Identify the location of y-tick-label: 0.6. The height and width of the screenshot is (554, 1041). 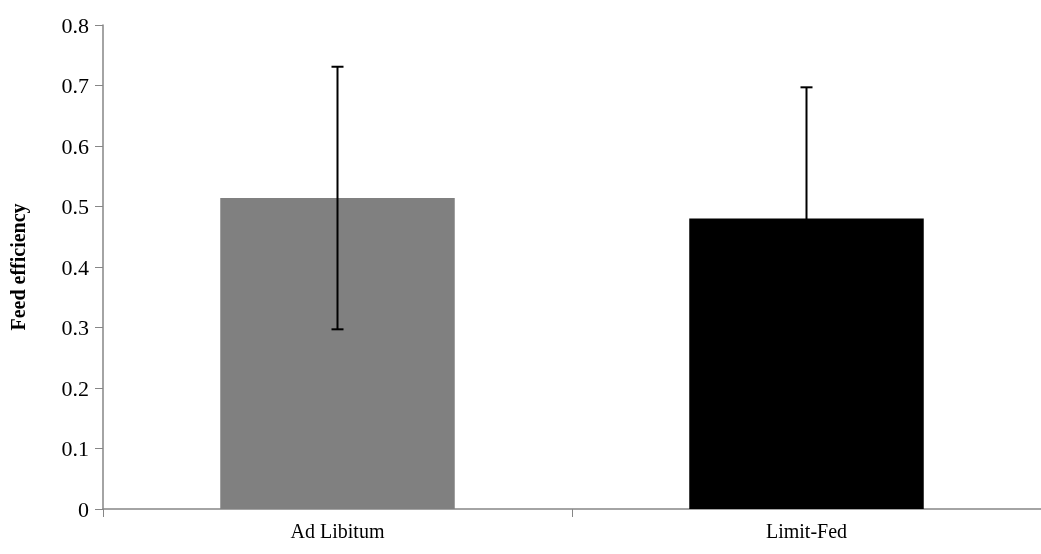
(75, 146).